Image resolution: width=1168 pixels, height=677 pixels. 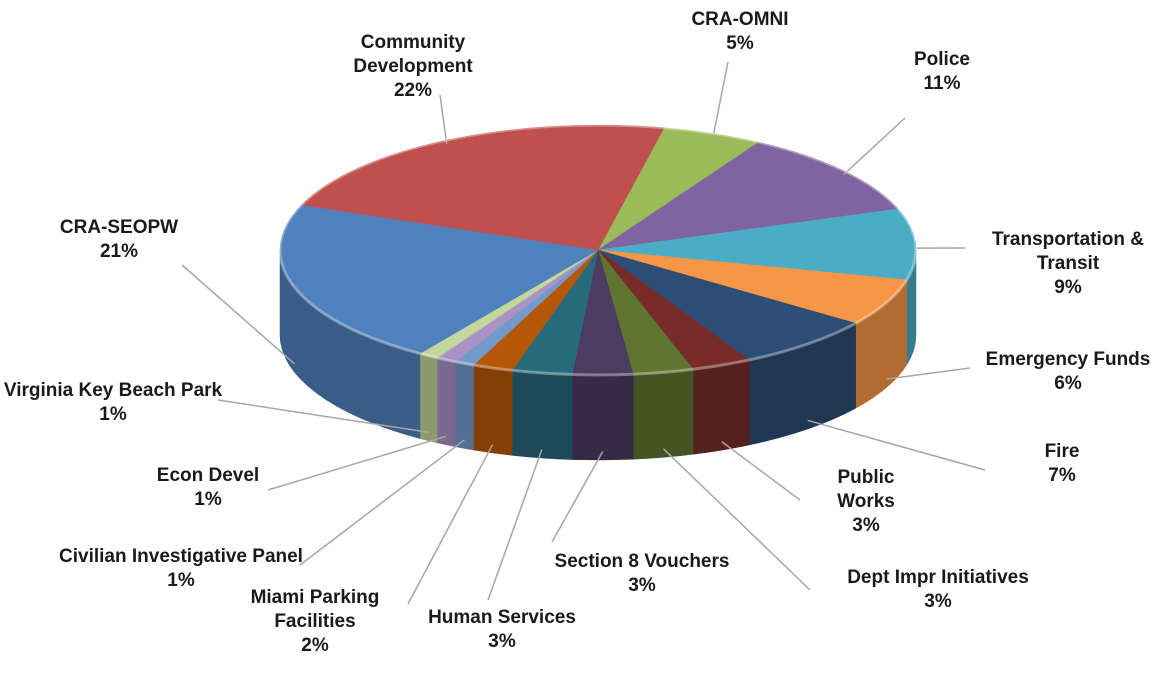 I want to click on slice-label: Dept Impr Initiatives 3%, so click(x=938, y=590).